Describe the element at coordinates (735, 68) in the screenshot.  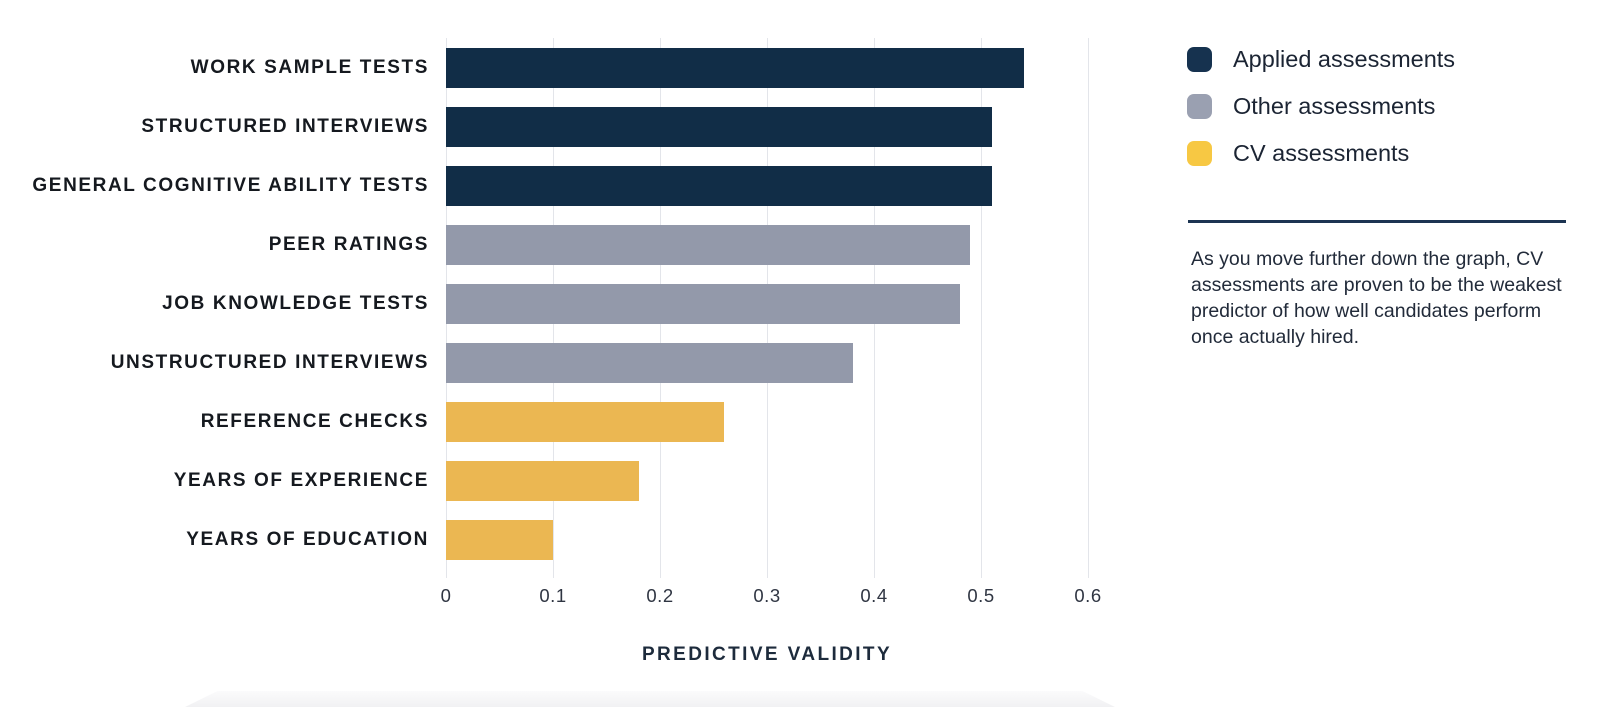
I see `bar-work-sample-tests` at that location.